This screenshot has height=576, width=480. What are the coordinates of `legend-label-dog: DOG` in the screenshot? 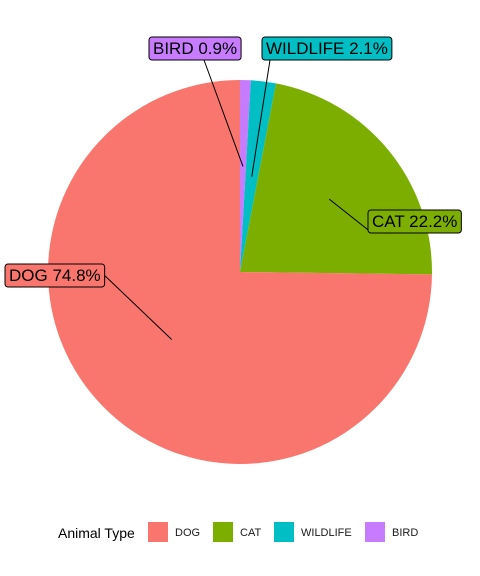 It's located at (187, 533).